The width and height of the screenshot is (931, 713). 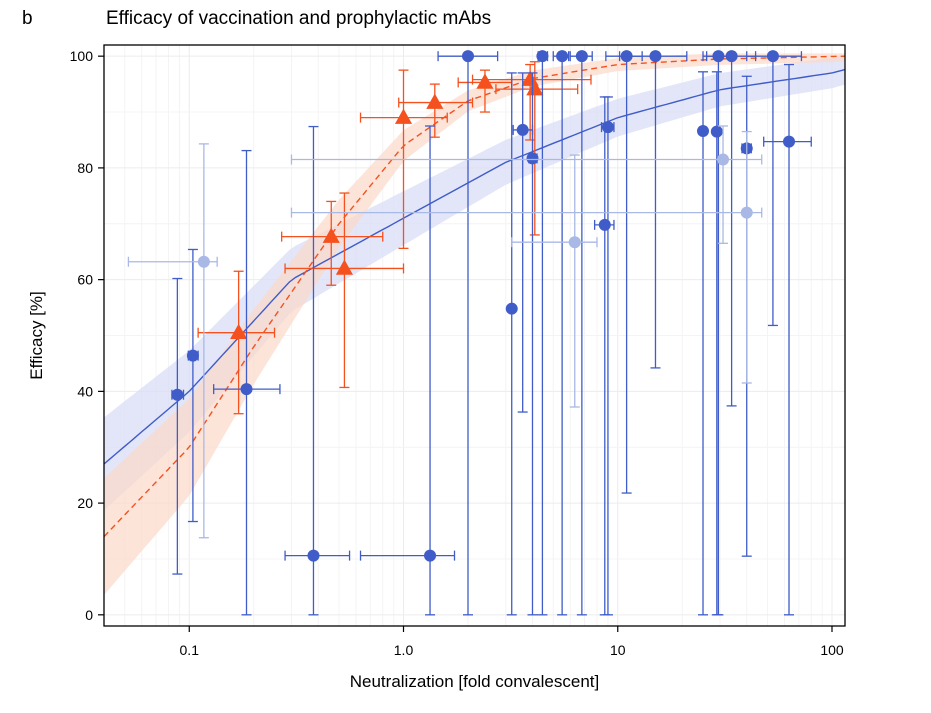 I want to click on x-tick-label: 1.0, so click(x=404, y=650).